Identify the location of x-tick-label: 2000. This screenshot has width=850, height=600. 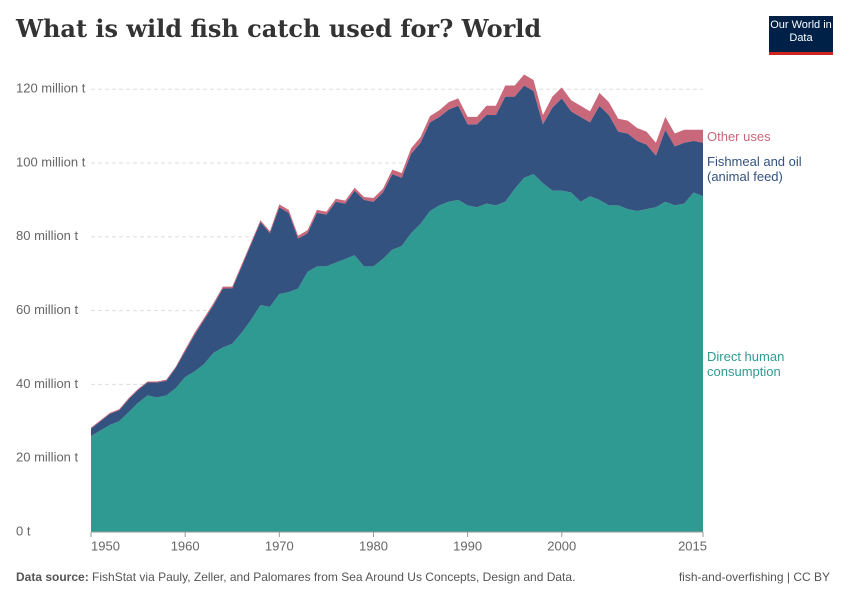
(561, 545).